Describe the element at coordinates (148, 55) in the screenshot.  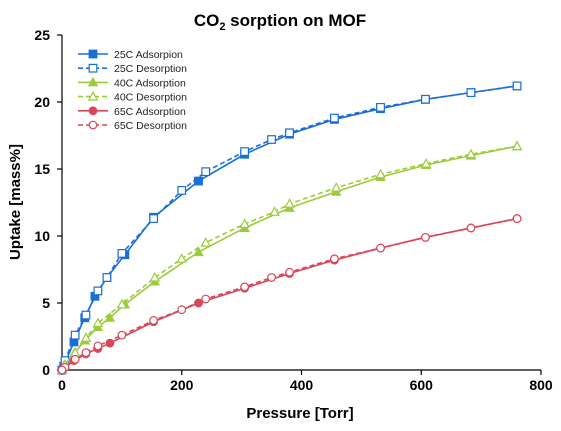
I see `legend-label: 25C Adsorpion` at that location.